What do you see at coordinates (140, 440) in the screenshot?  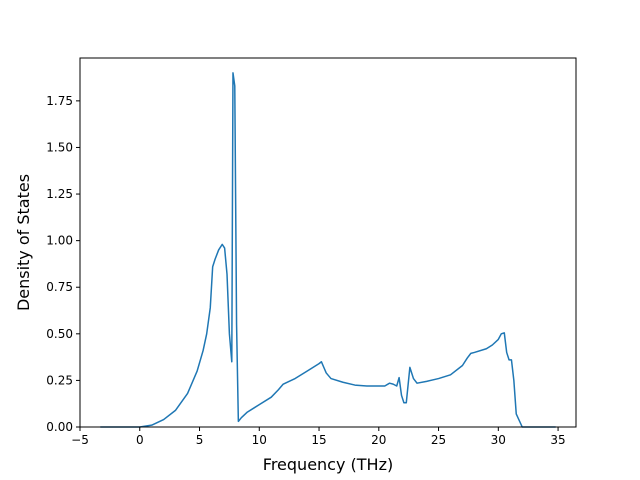 I see `x-tick-label: 0` at bounding box center [140, 440].